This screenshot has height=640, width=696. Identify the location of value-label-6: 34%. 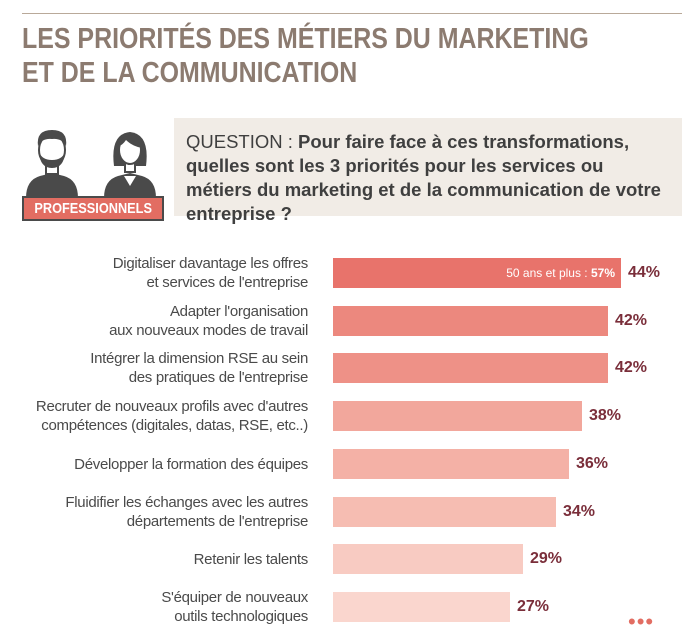
(579, 511).